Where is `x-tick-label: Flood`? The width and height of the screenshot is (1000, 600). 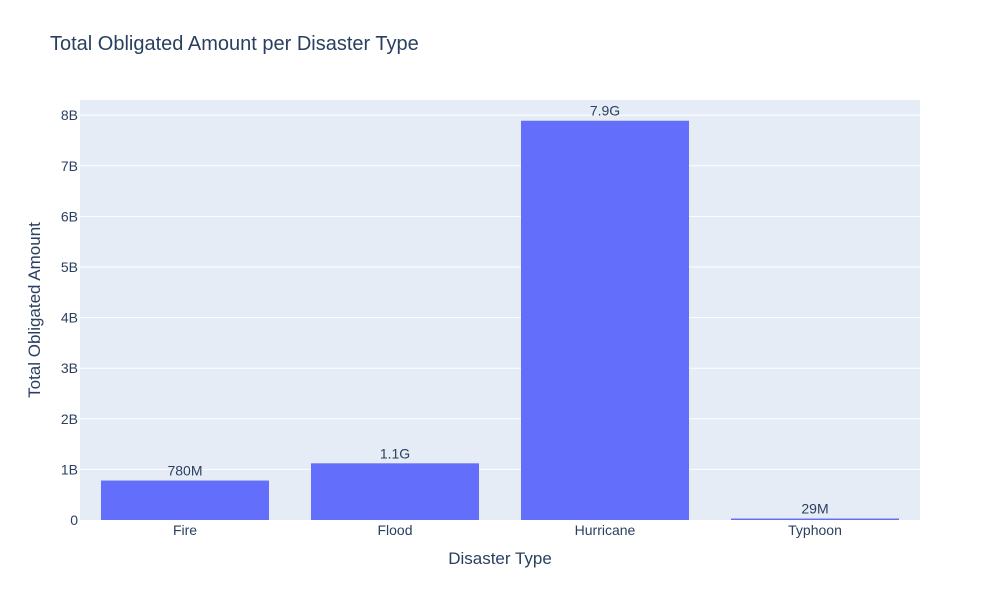 x-tick-label: Flood is located at coordinates (394, 530).